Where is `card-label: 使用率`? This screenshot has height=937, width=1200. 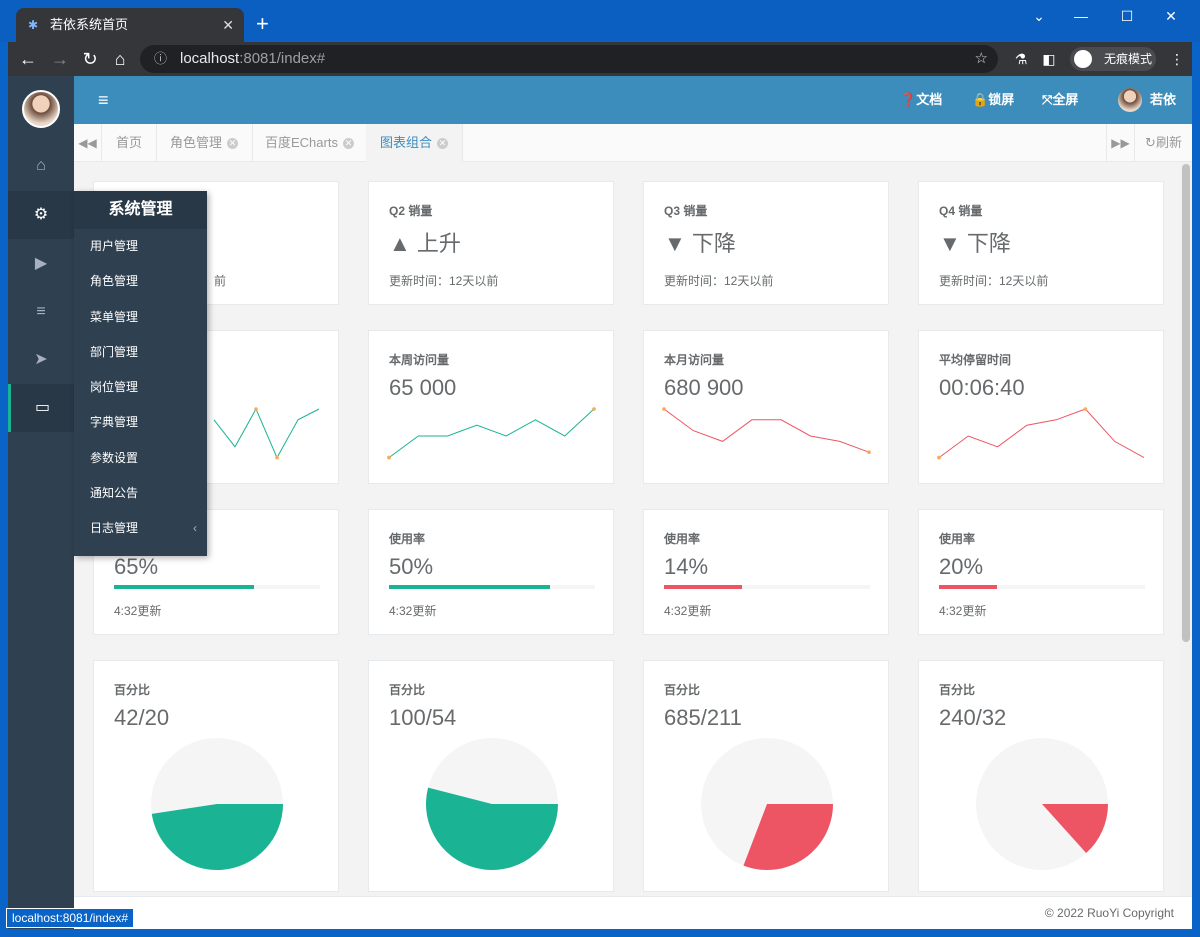
card-label: 使用率 is located at coordinates (682, 539).